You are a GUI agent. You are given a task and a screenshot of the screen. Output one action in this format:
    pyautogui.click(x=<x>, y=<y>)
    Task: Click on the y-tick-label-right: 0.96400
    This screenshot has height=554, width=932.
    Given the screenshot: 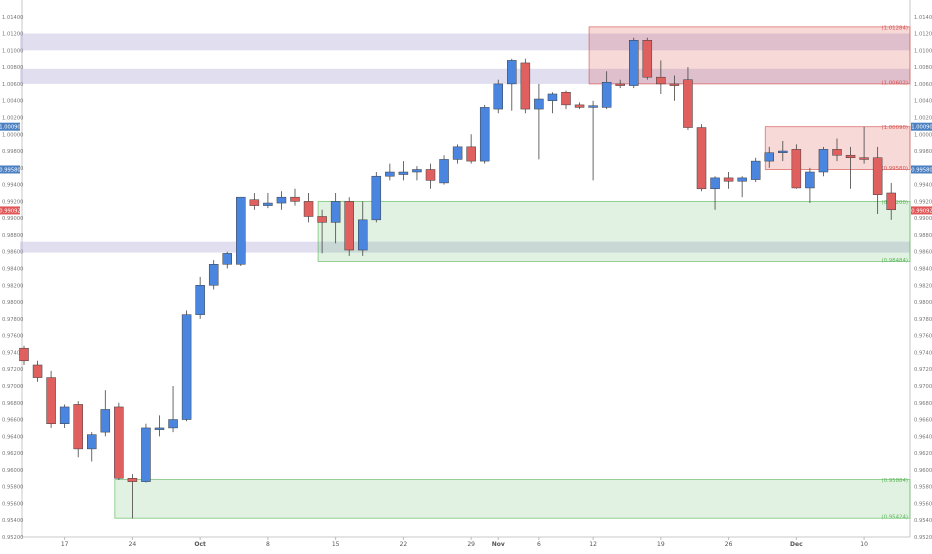 What is the action you would take?
    pyautogui.click(x=923, y=437)
    